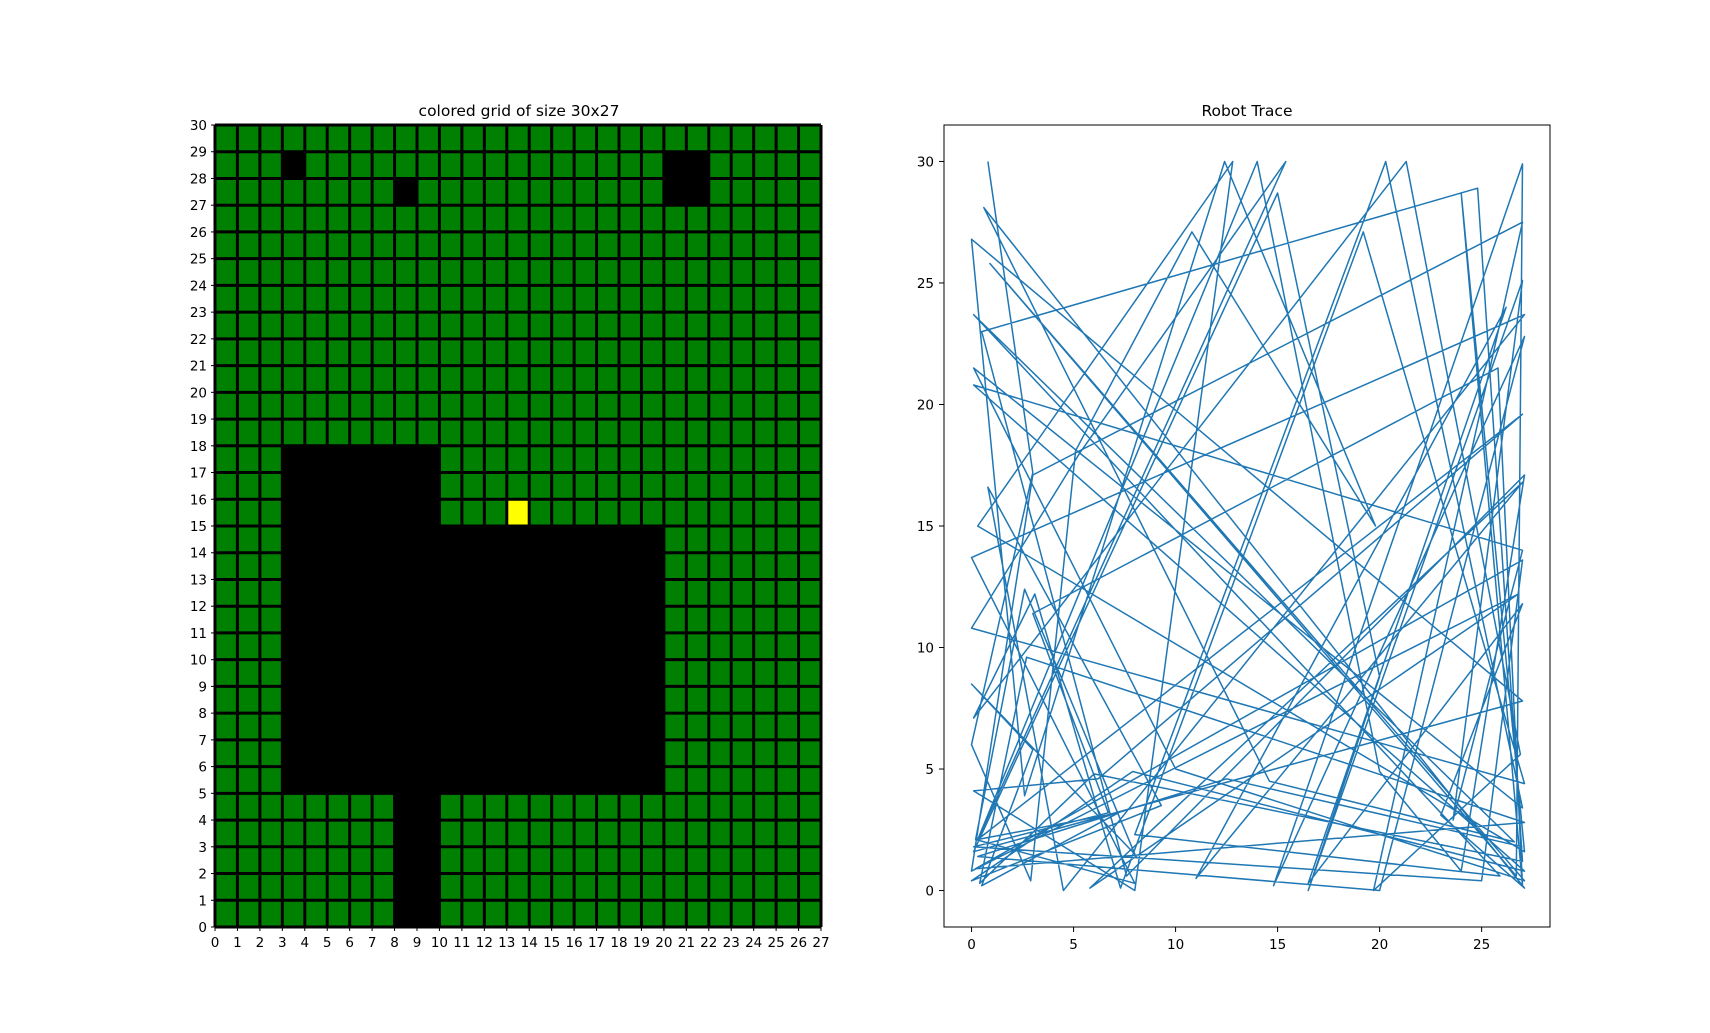 This screenshot has height=1033, width=1710. What do you see at coordinates (202, 901) in the screenshot?
I see `grid-y-tick-label: 1` at bounding box center [202, 901].